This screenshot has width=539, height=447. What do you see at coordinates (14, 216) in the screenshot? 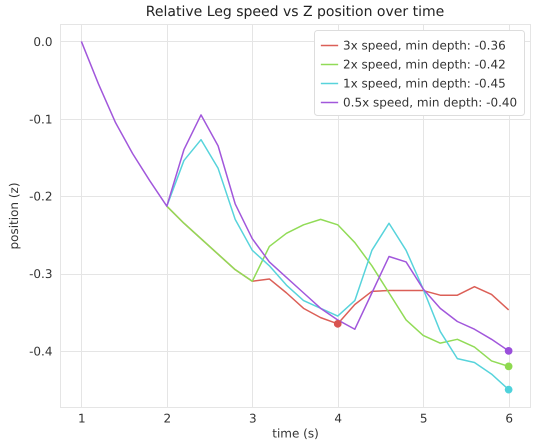
I see `y-axis-title: position (z)` at bounding box center [14, 216].